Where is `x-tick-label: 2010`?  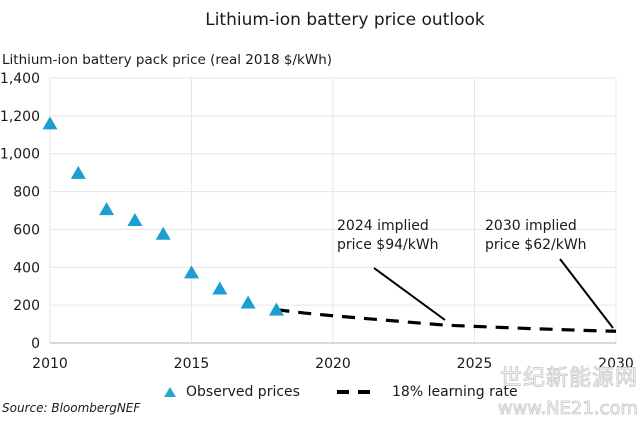
x-tick-label: 2010 is located at coordinates (50, 364).